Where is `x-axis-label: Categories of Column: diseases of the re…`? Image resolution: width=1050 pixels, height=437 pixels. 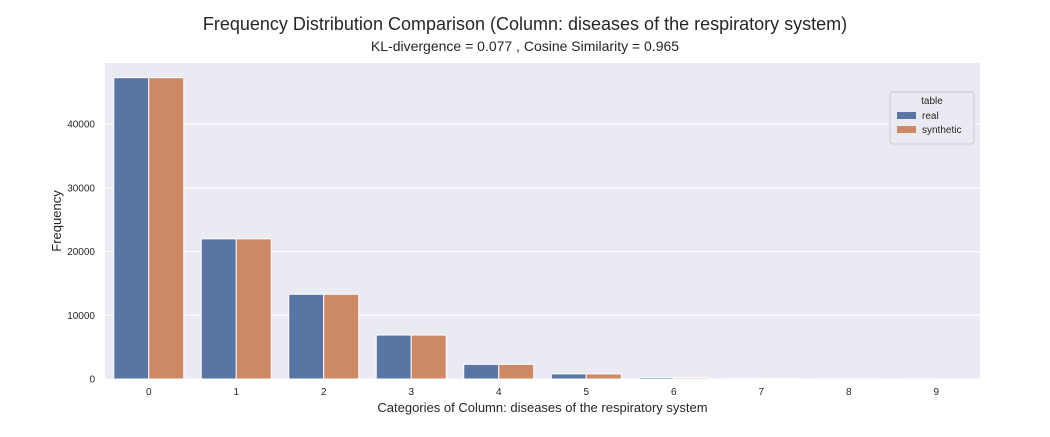 x-axis-label: Categories of Column: diseases of the re… is located at coordinates (542, 407).